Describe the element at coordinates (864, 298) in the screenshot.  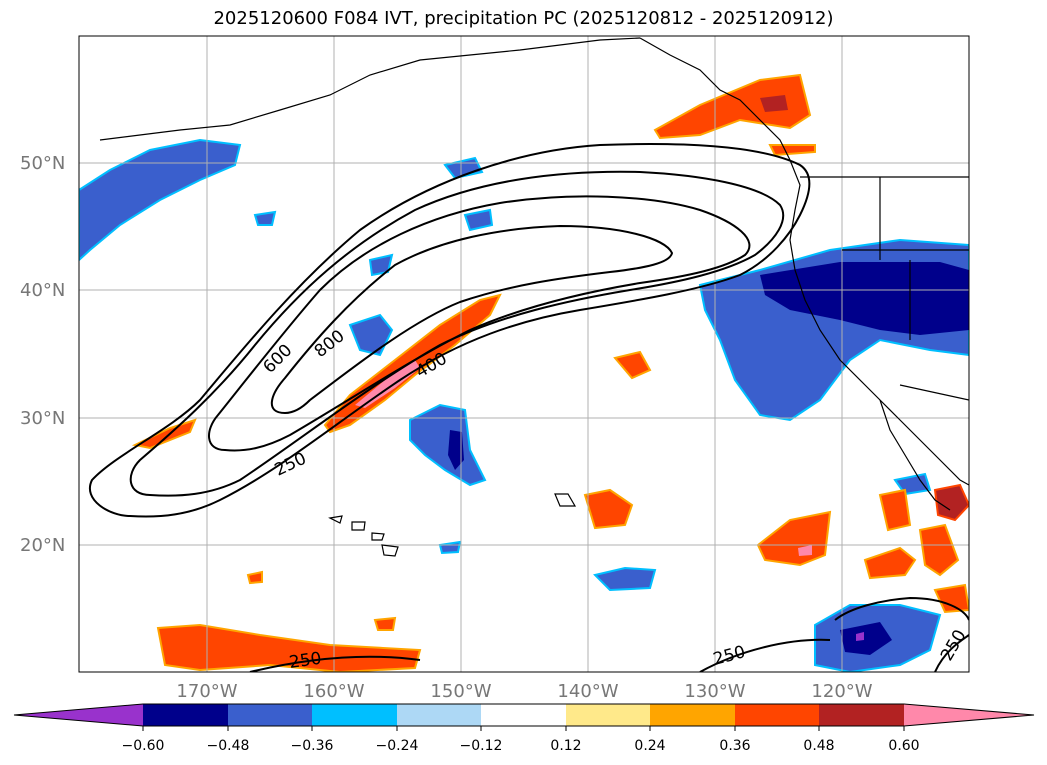
I see `patch-california-core` at that location.